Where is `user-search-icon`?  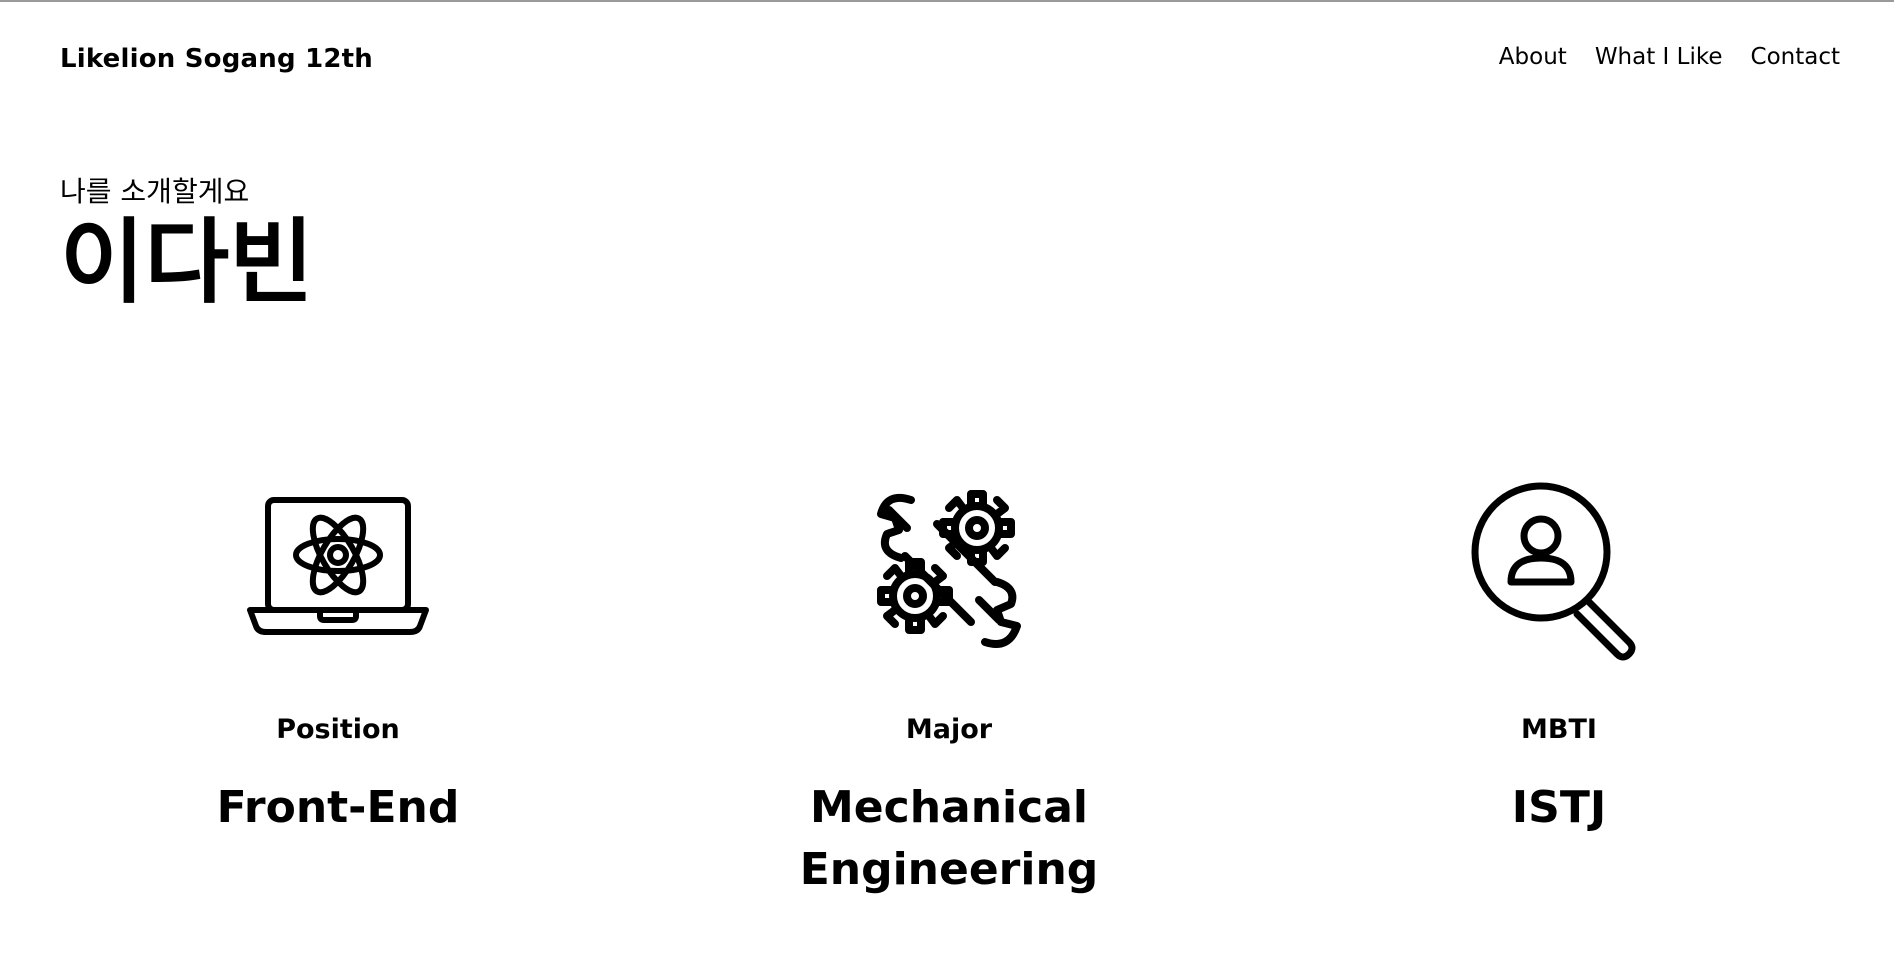 user-search-icon is located at coordinates (1553, 571).